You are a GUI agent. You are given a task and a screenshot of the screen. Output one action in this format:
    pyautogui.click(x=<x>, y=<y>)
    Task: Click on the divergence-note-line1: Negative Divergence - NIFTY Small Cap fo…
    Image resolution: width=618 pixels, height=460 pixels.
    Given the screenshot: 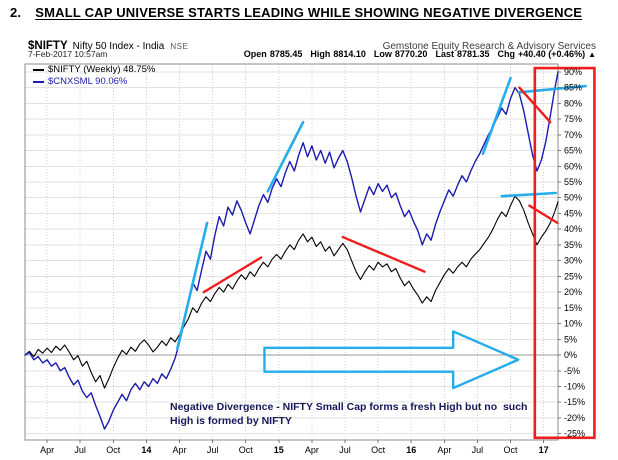 What is the action you would take?
    pyautogui.click(x=349, y=407)
    